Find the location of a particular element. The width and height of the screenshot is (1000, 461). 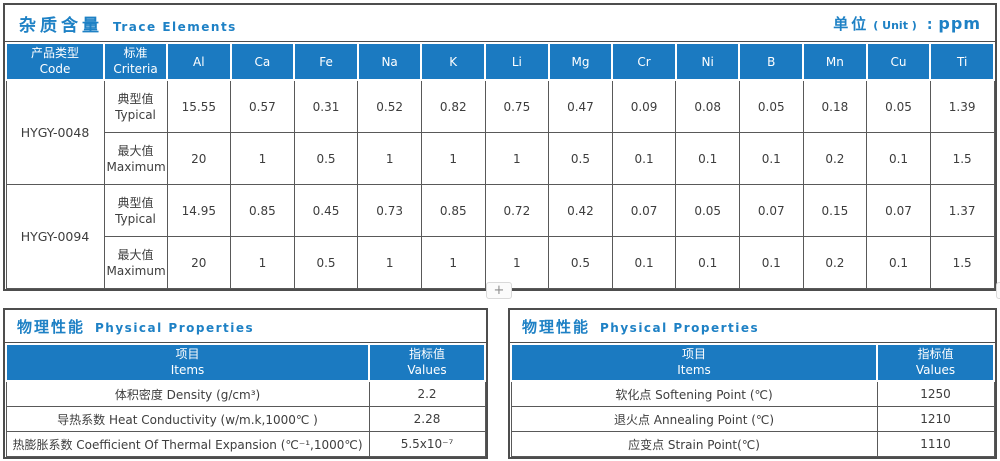

physical-left-title: 物理性能 Physical Properties is located at coordinates (135, 326).